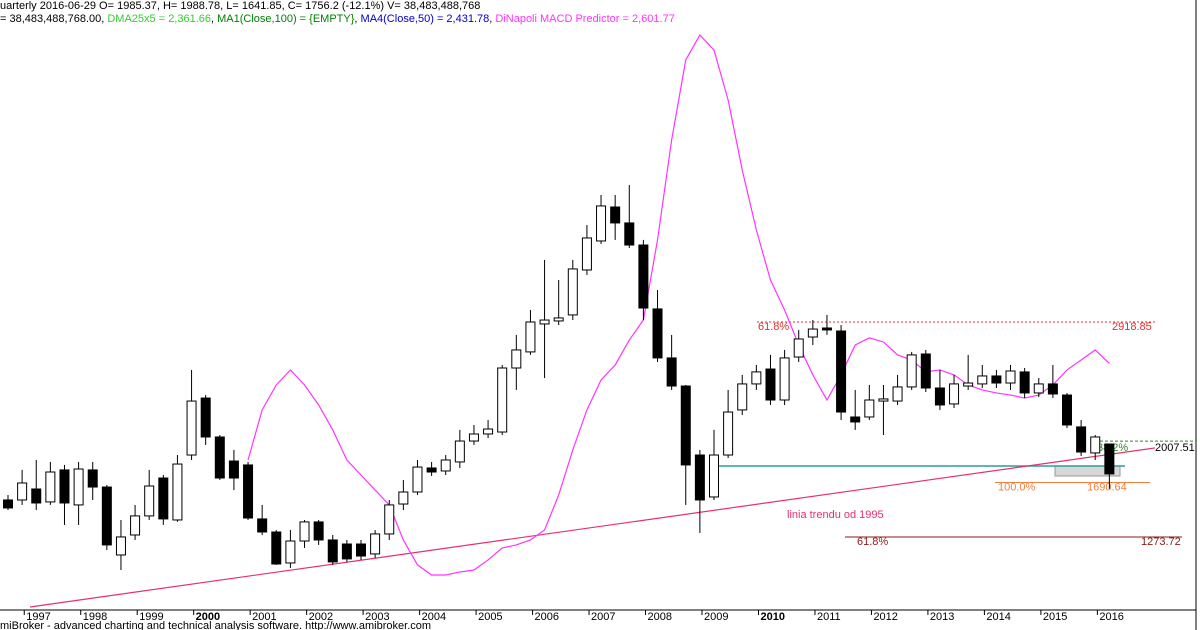  Describe the element at coordinates (151, 617) in the screenshot. I see `x-tick-label: 1999` at that location.